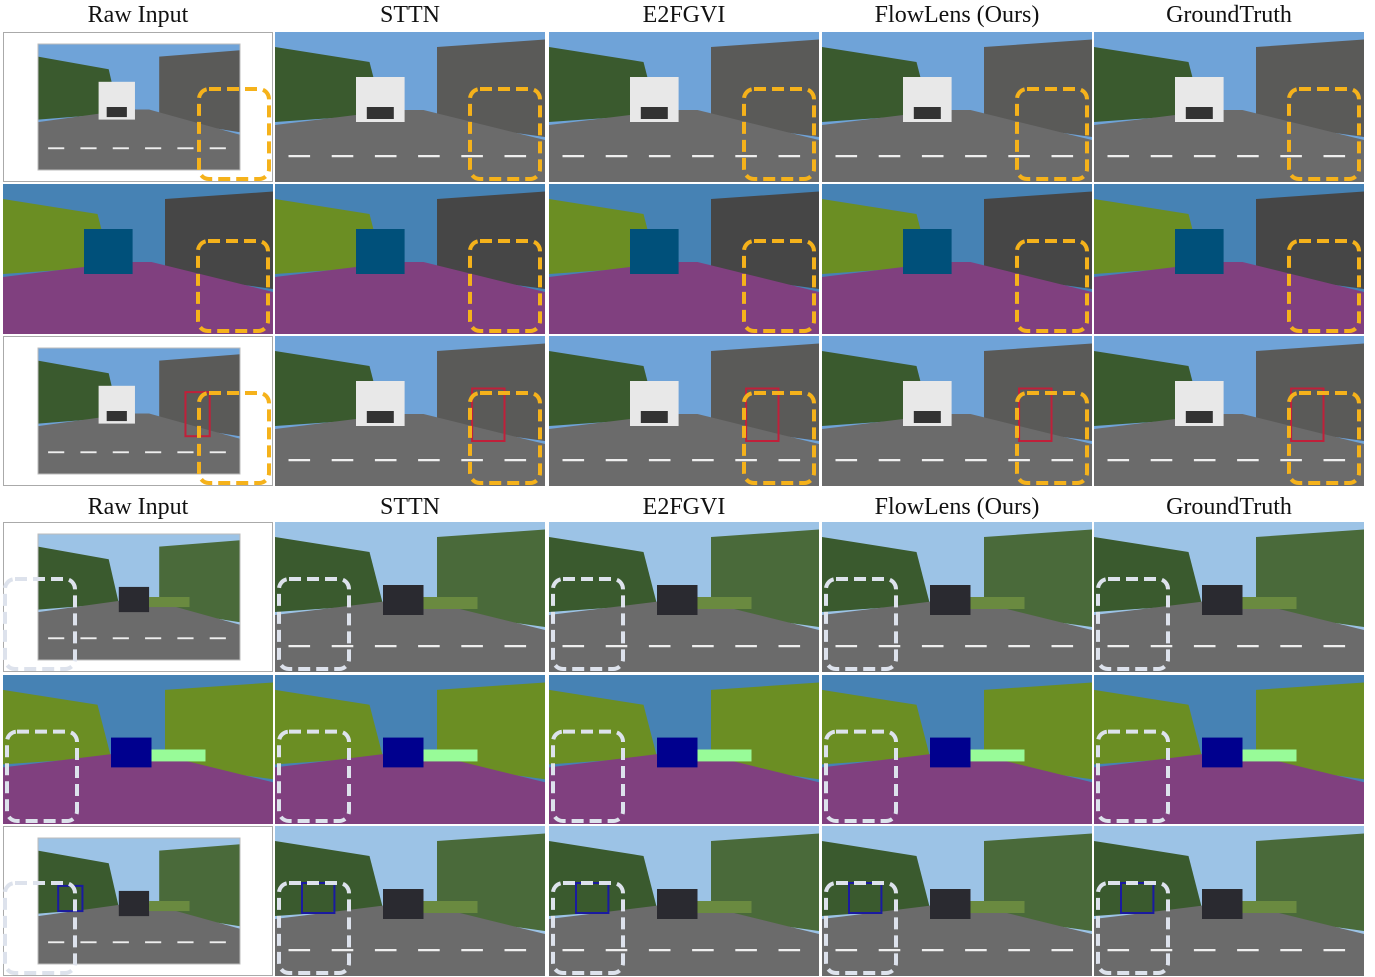 This screenshot has width=1375, height=977. I want to click on detection-box, so click(1307, 414).